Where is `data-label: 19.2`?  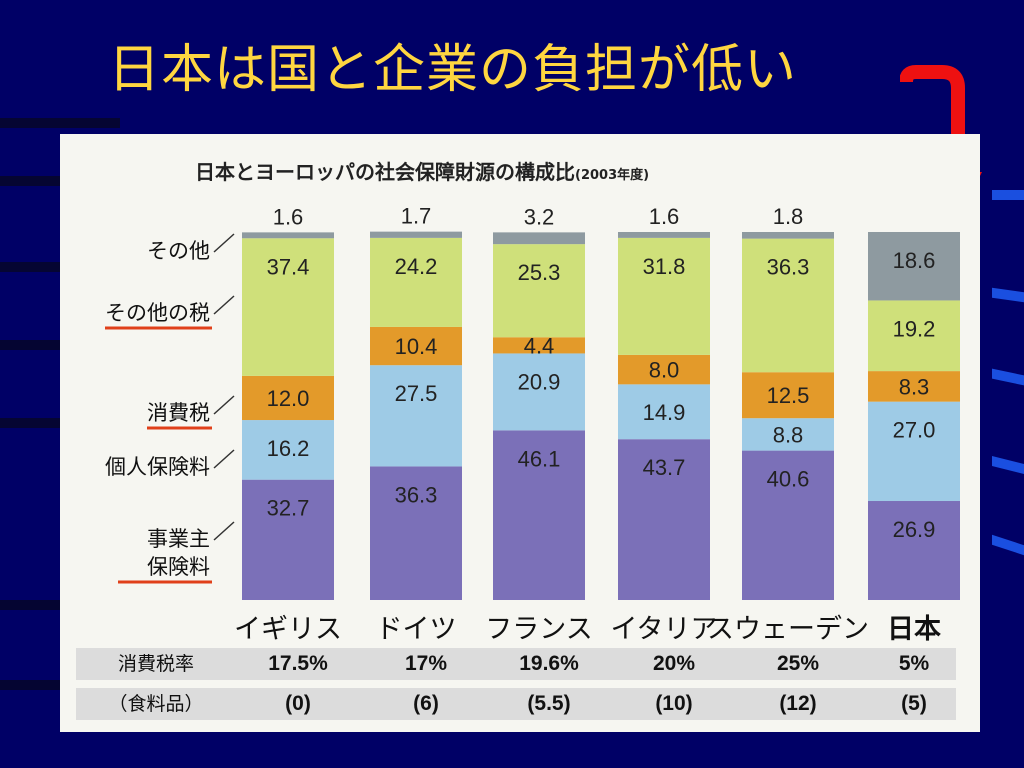 data-label: 19.2 is located at coordinates (914, 328).